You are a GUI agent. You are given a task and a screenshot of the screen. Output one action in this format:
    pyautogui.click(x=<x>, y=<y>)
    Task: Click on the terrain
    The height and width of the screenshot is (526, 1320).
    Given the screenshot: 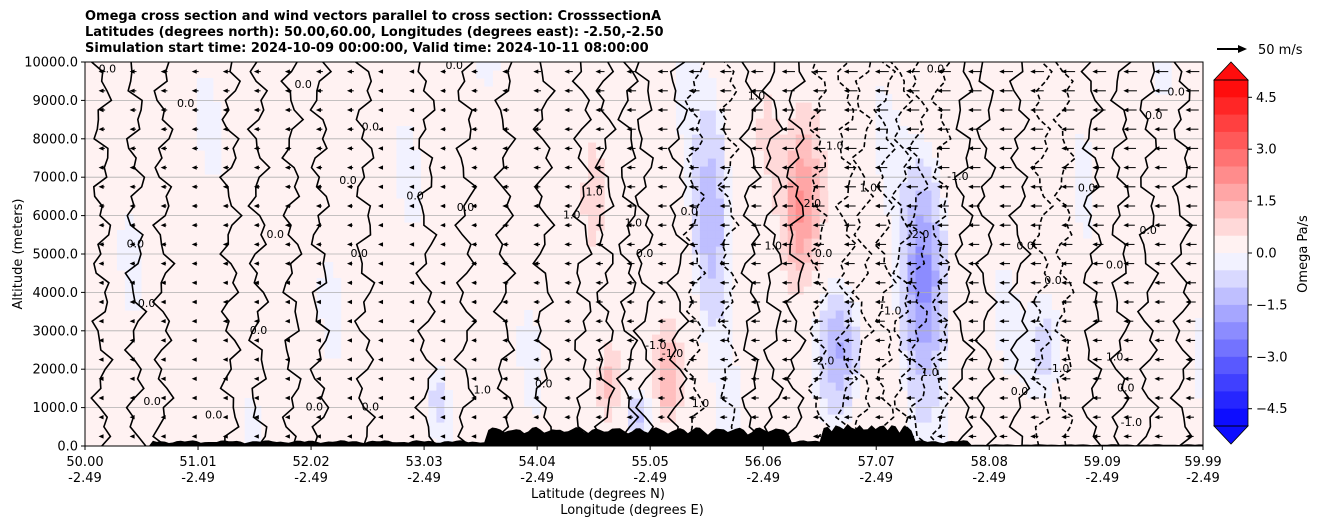 What is the action you would take?
    pyautogui.click(x=644, y=435)
    